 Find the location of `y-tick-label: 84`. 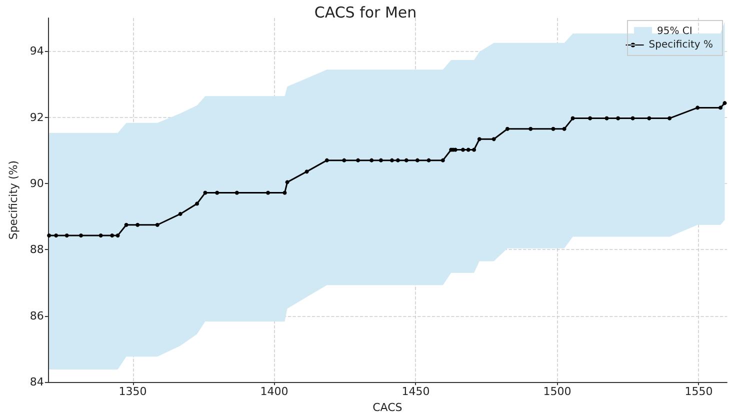

y-tick-label: 84 is located at coordinates (37, 382).